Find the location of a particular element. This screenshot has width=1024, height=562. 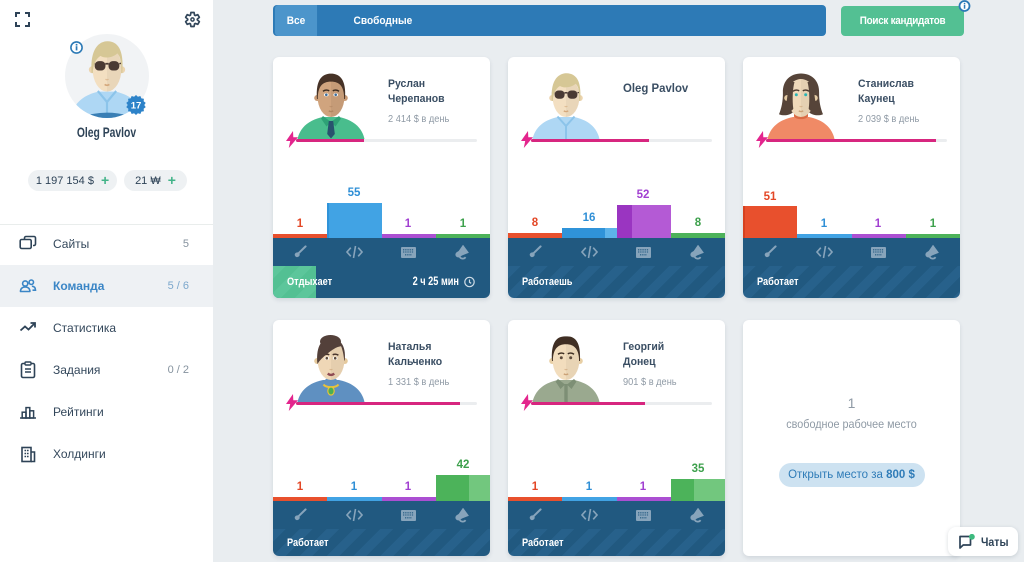

svg-text: 17 is located at coordinates (136, 105).